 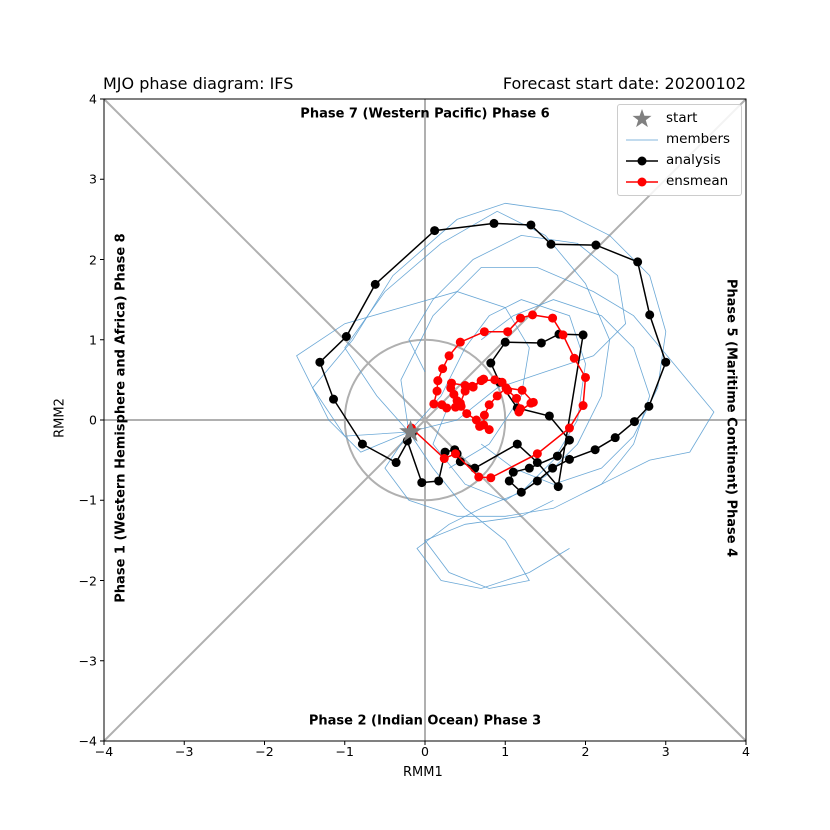 What do you see at coordinates (93, 420) in the screenshot?
I see `y-tick-label: 0` at bounding box center [93, 420].